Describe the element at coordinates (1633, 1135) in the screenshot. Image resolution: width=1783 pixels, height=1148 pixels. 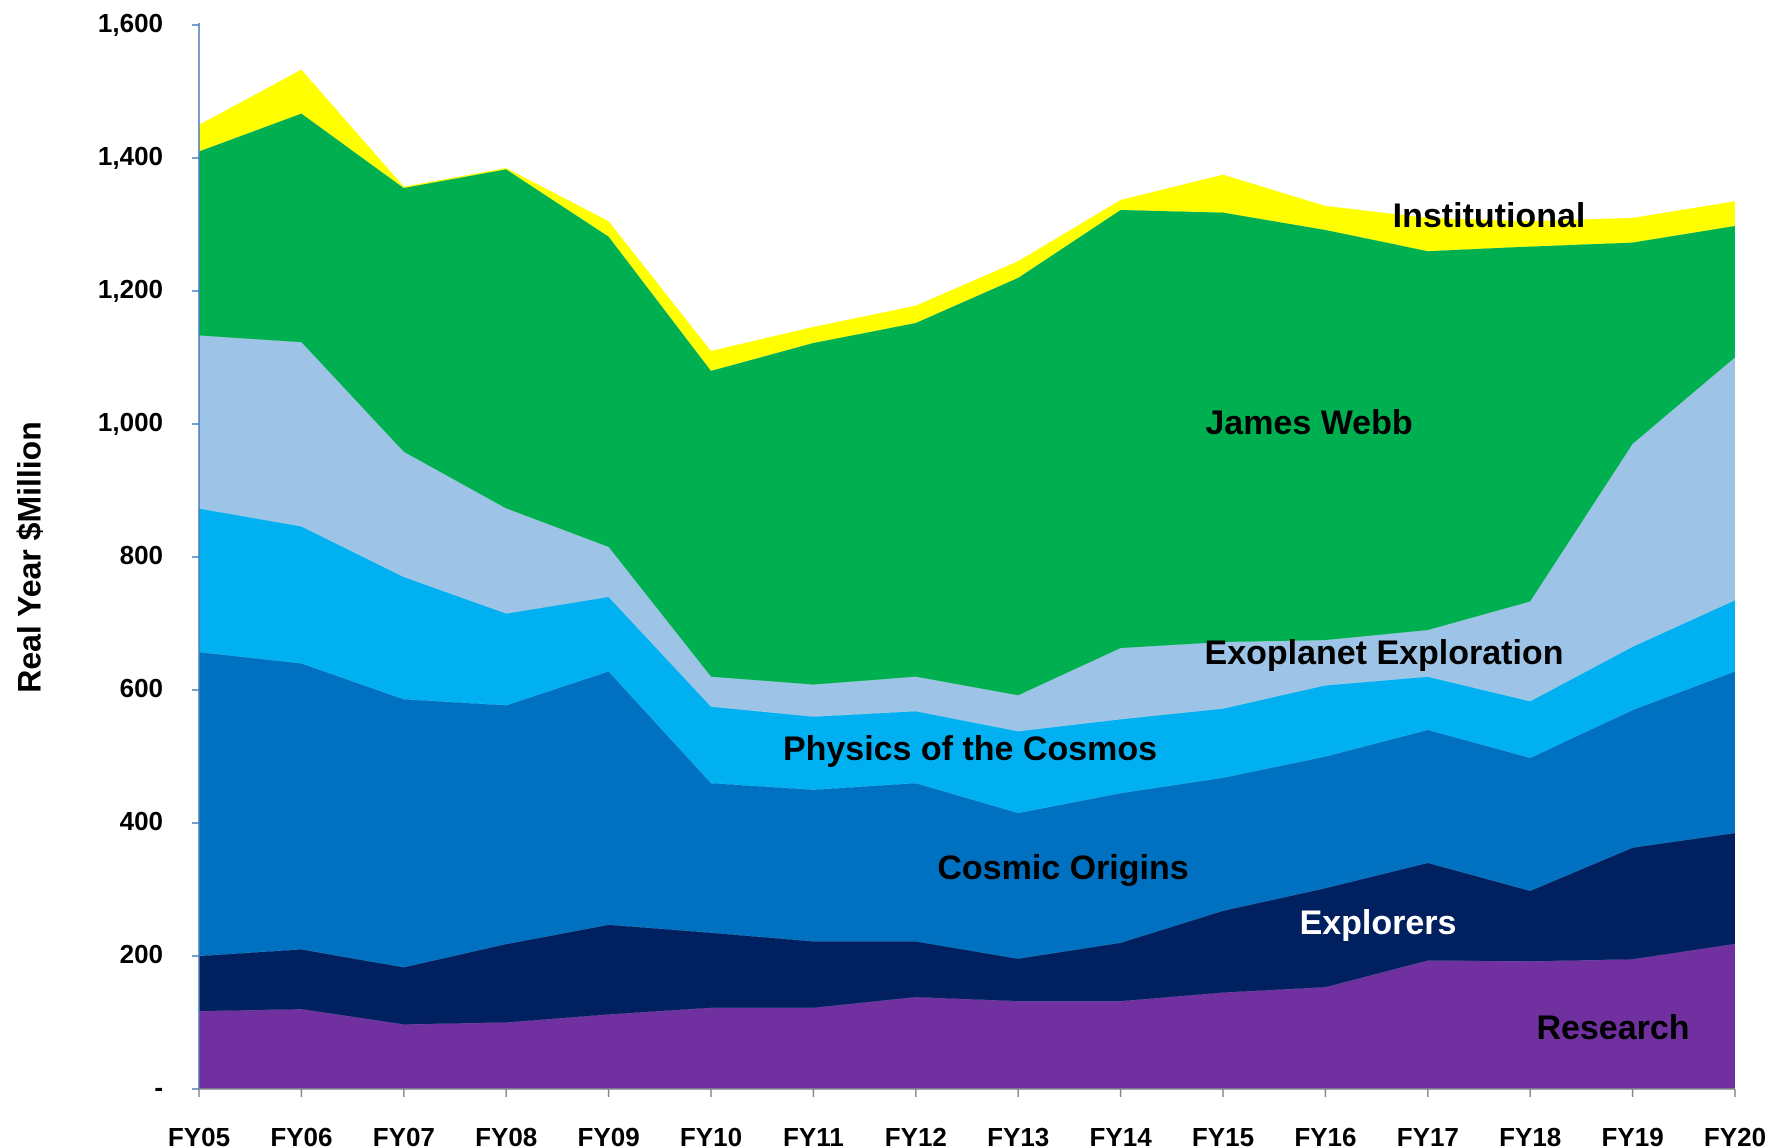
I see `x-tick-label: FY19` at that location.